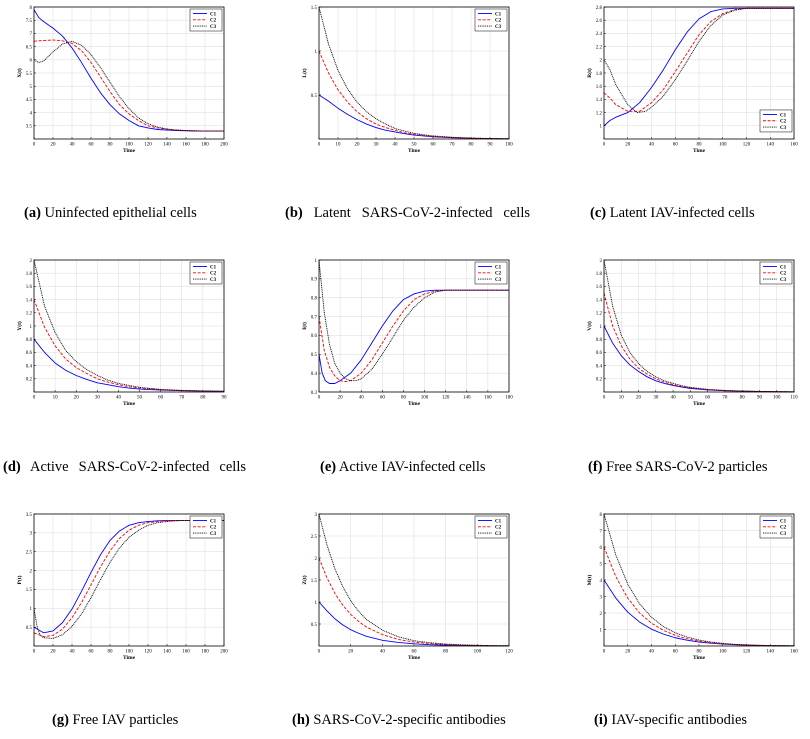 This screenshot has height=739, width=810. Describe the element at coordinates (414, 404) in the screenshot. I see `x-axis-label-e: Time` at that location.